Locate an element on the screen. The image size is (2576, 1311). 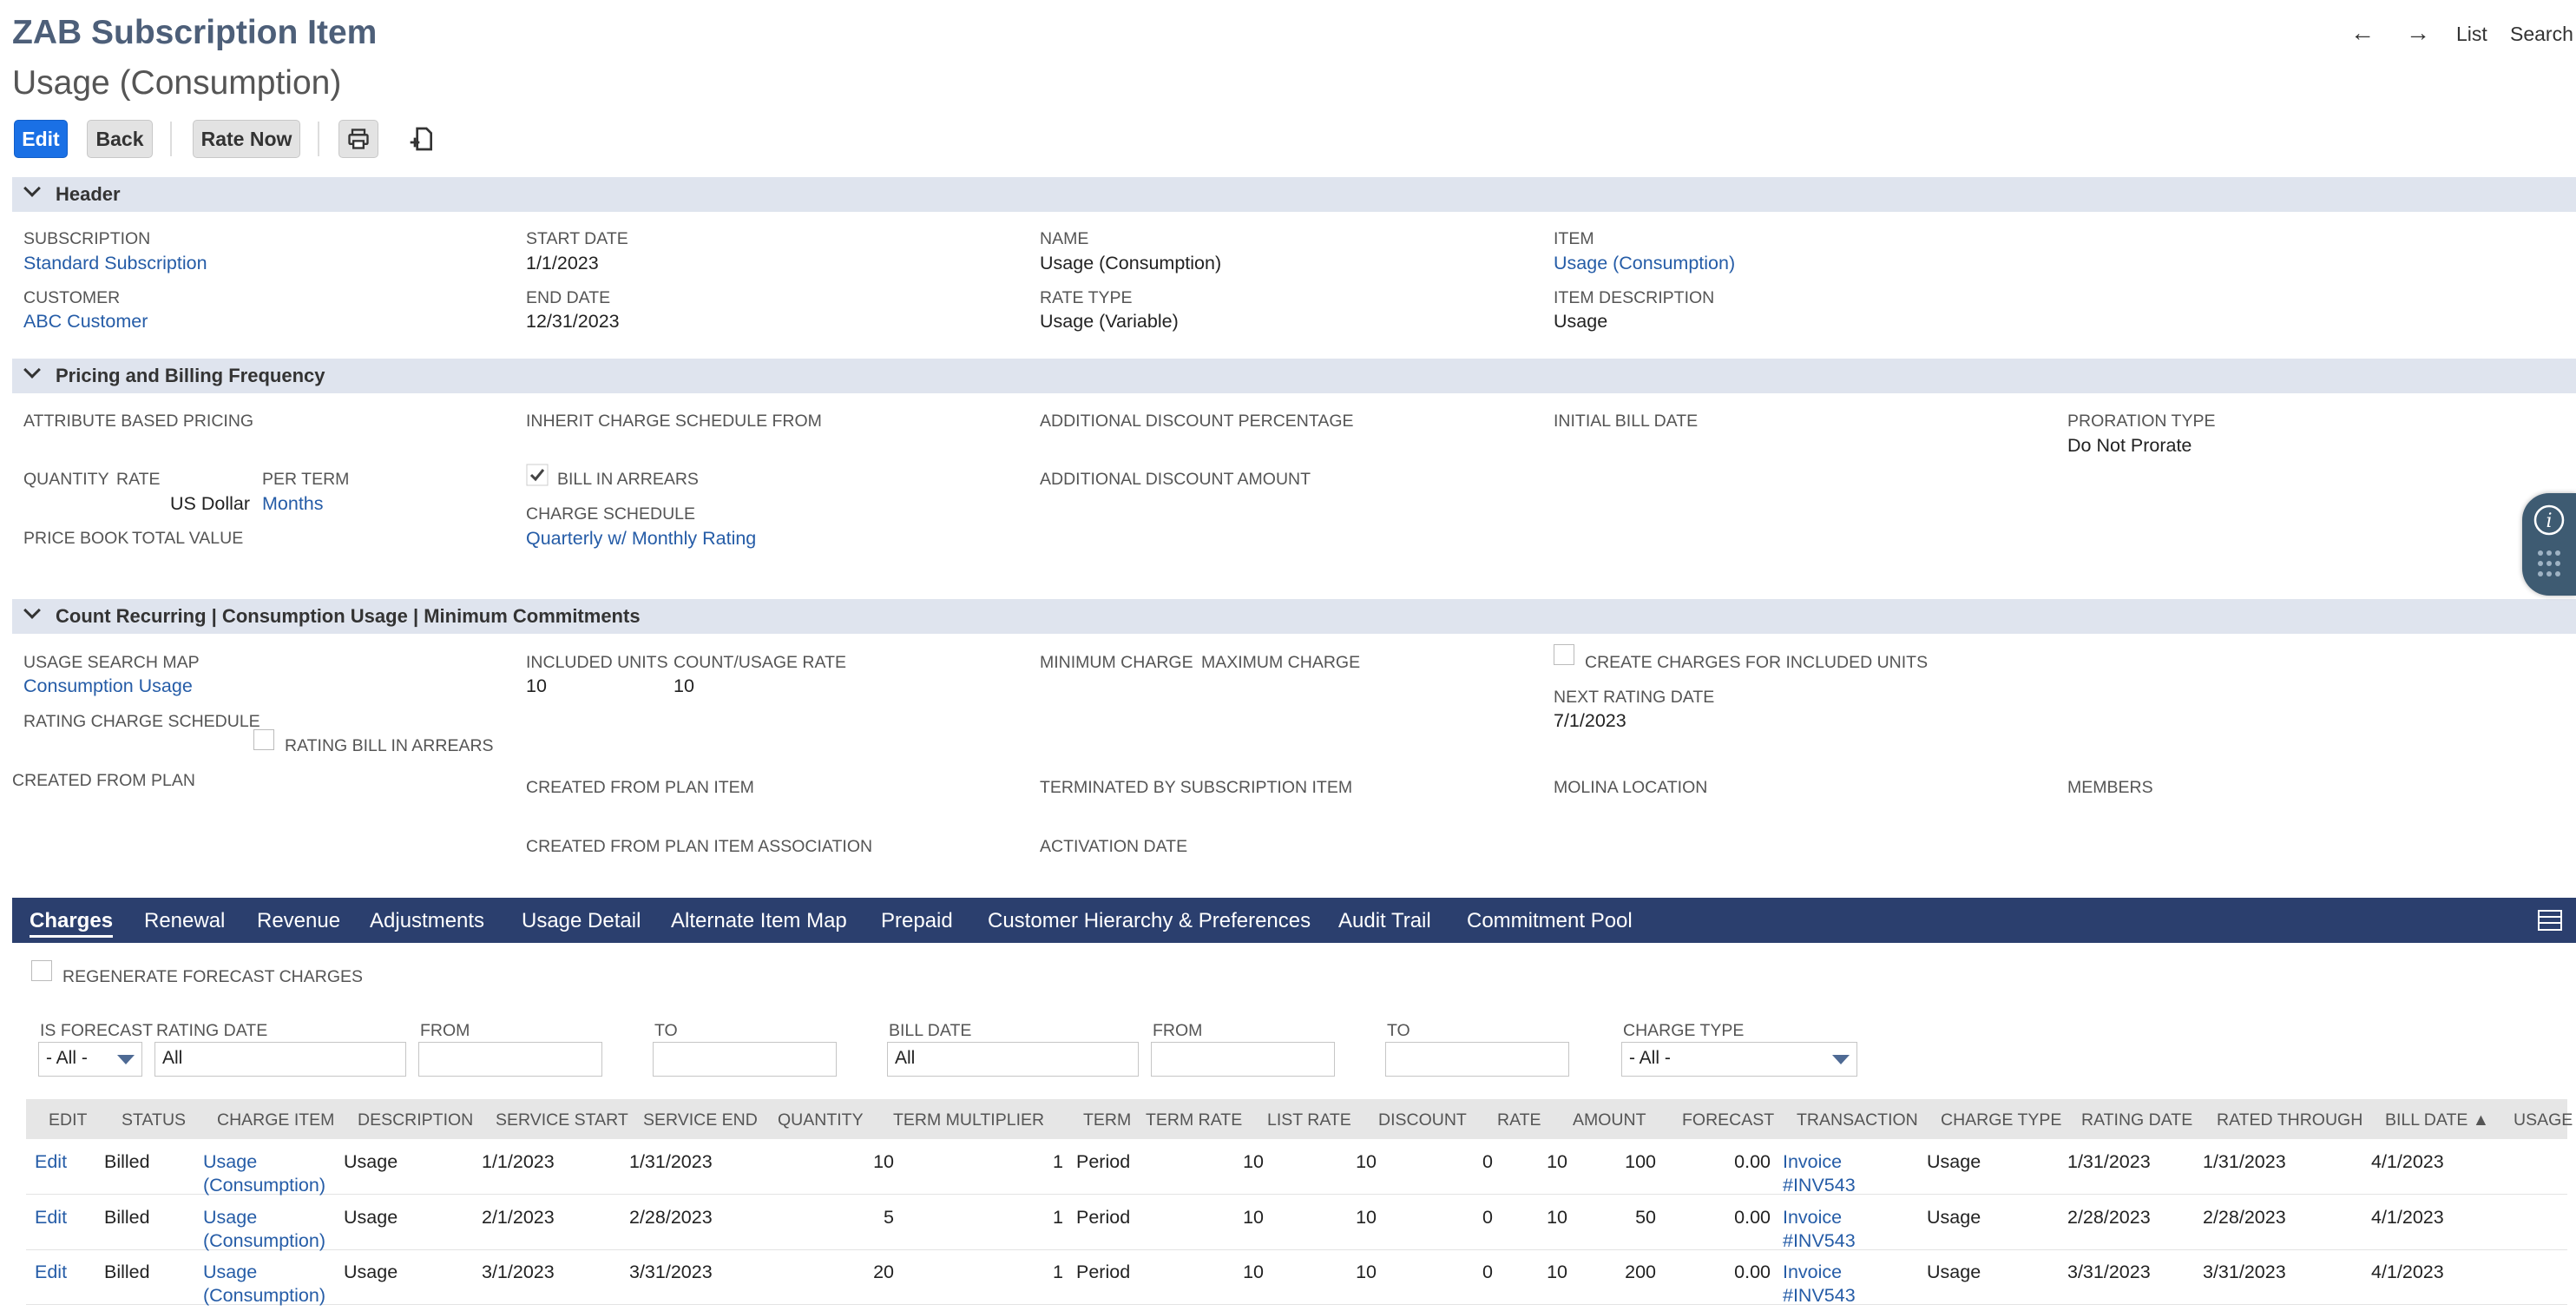
col-edit: EDIT is located at coordinates (68, 1120).